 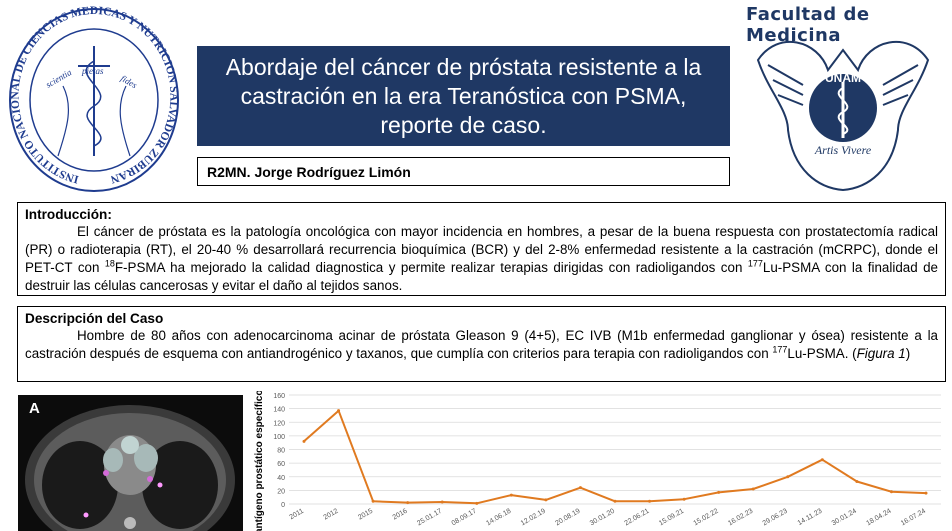 What do you see at coordinates (843, 150) in the screenshot?
I see `unam-seal-motto: Artis Vivere` at bounding box center [843, 150].